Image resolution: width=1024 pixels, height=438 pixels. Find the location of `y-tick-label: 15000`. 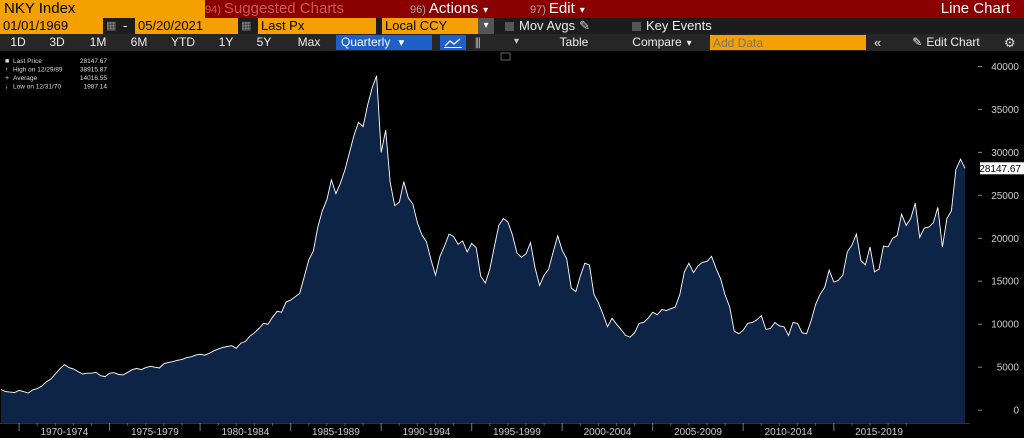

y-tick-label: 15000 is located at coordinates (1005, 282).